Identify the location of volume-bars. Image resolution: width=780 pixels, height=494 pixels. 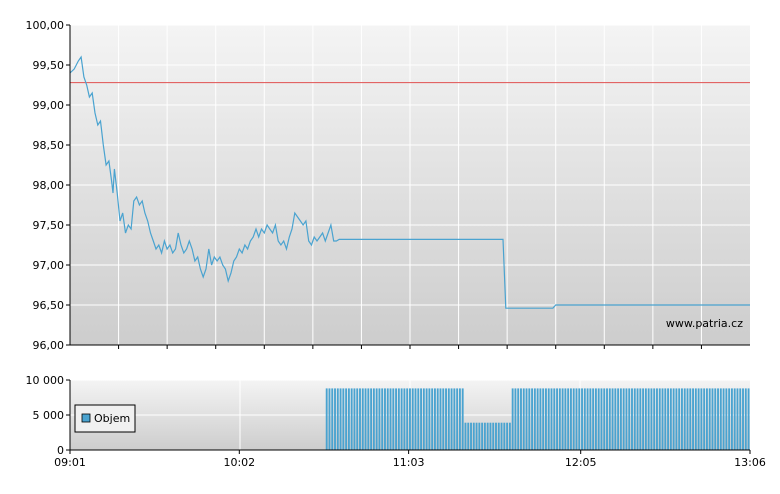
(537, 419).